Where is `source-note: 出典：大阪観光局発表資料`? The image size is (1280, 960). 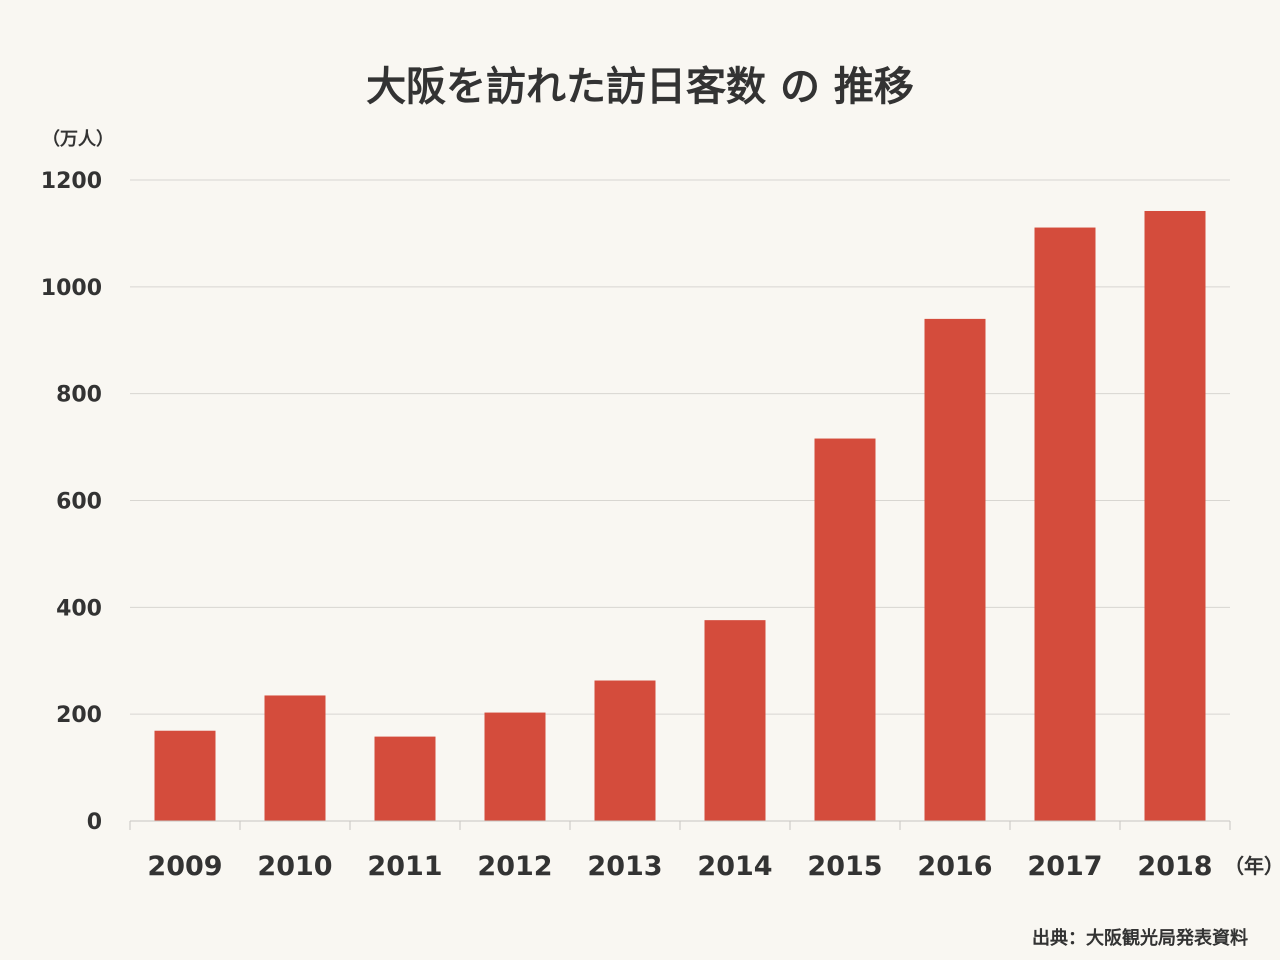
source-note: 出典：大阪観光局発表資料 is located at coordinates (1140, 938).